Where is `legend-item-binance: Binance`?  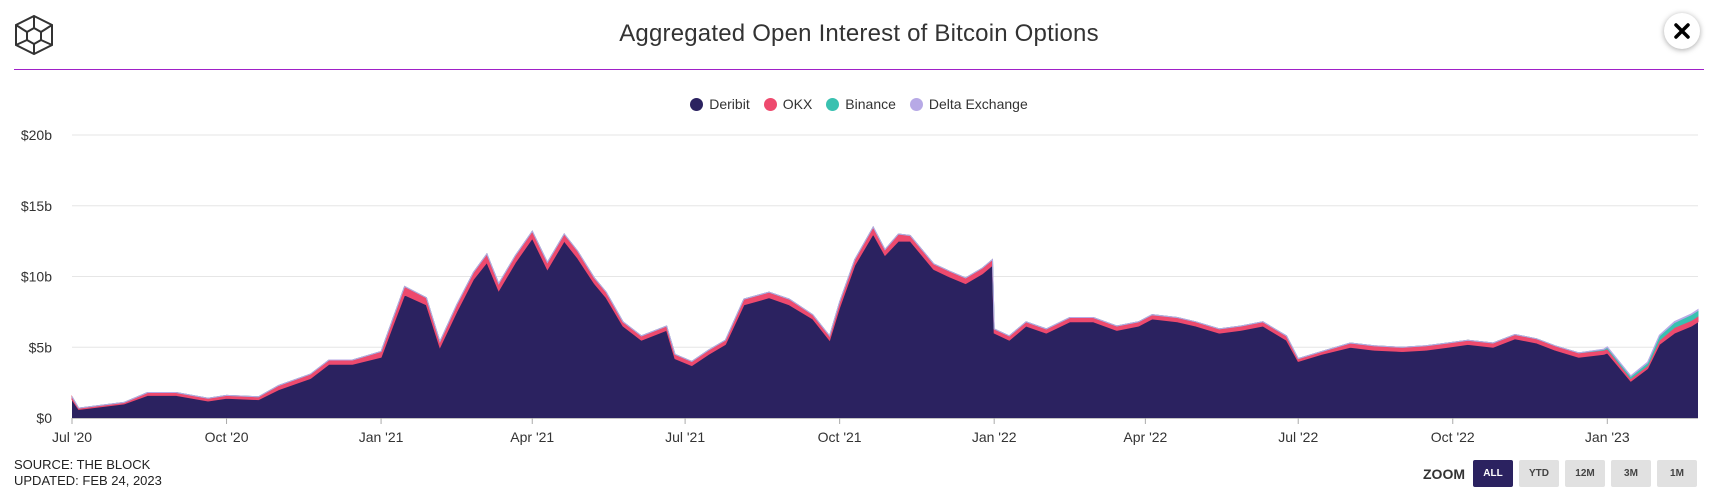
legend-item-binance: Binance is located at coordinates (861, 104).